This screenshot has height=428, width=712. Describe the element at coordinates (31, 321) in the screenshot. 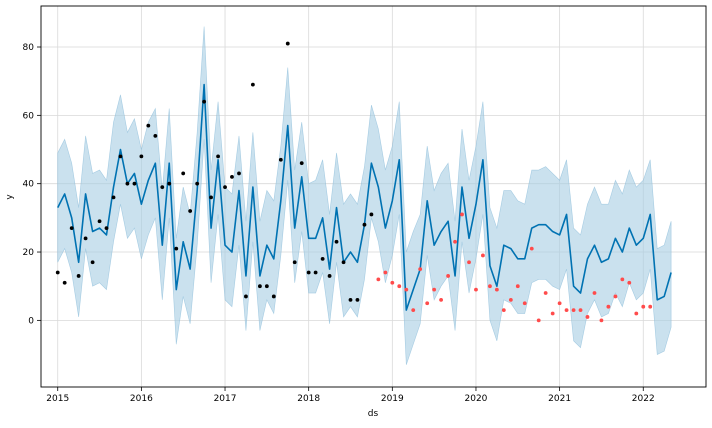

I see `y-tick-label: 0` at that location.